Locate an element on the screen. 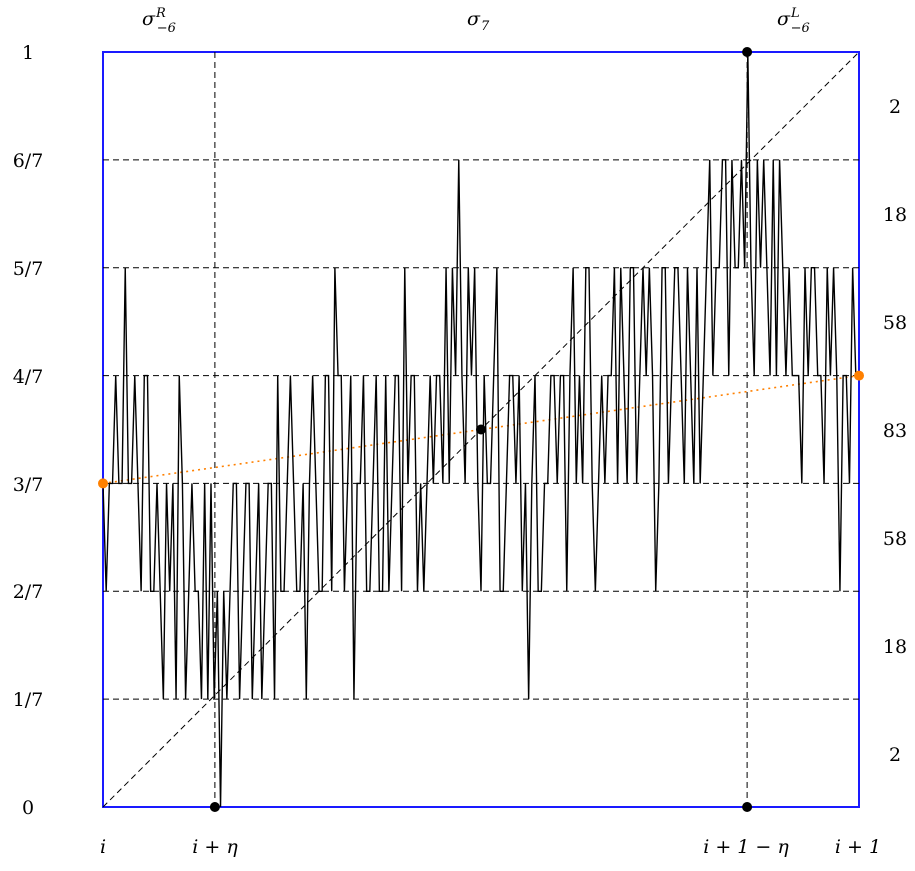 The height and width of the screenshot is (871, 915). y-tick-label-4: 4/7 is located at coordinates (28, 377).